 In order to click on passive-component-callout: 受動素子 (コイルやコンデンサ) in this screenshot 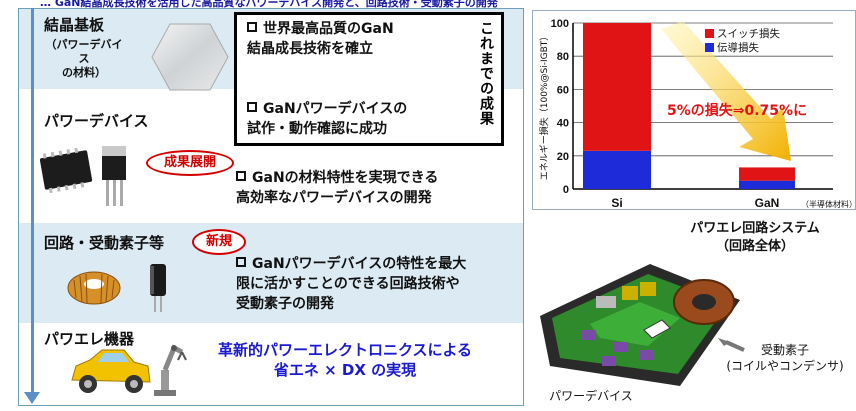, I will do `click(785, 358)`.